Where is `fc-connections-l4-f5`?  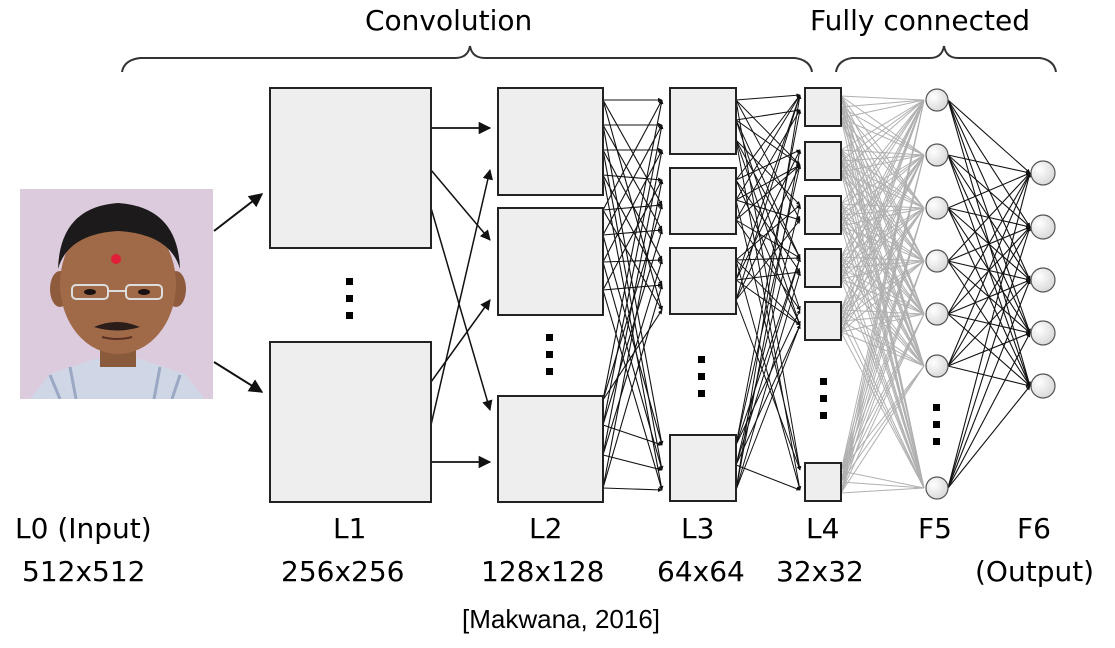
fc-connections-l4-f5 is located at coordinates (882, 294).